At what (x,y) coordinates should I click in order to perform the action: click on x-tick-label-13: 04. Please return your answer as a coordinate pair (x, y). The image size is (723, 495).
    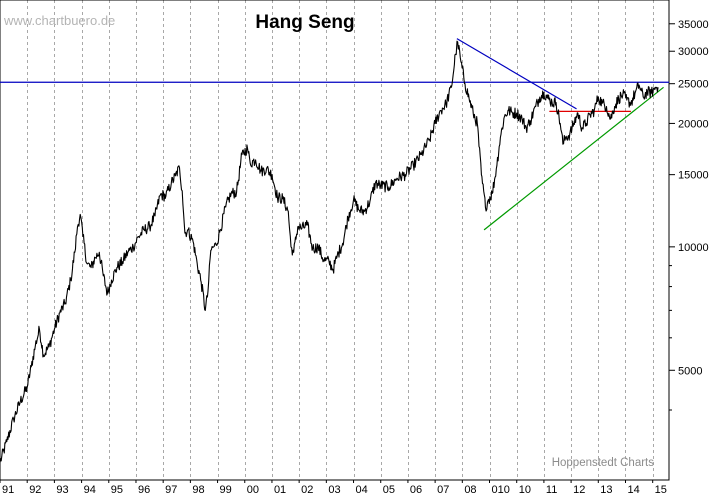
    Looking at the image, I should click on (362, 489).